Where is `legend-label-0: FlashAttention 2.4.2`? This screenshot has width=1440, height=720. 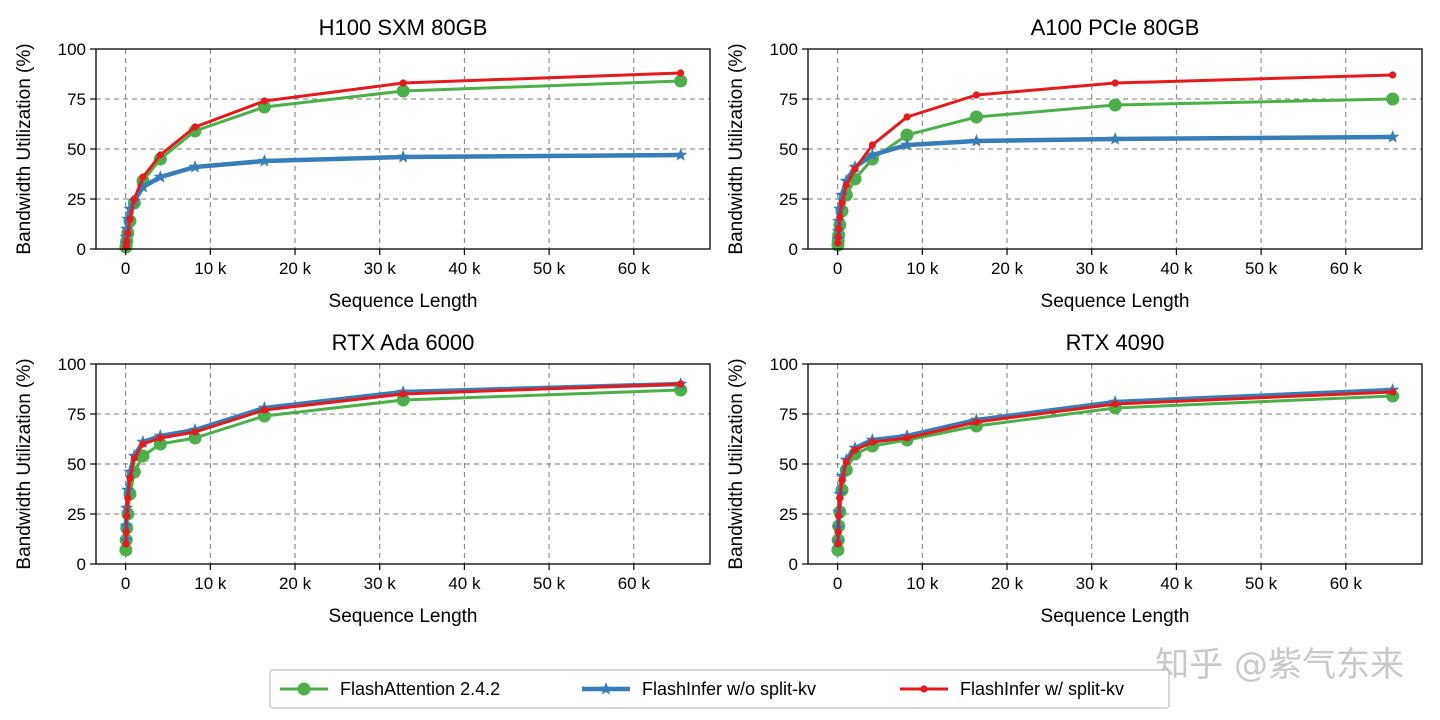 legend-label-0: FlashAttention 2.4.2 is located at coordinates (420, 689).